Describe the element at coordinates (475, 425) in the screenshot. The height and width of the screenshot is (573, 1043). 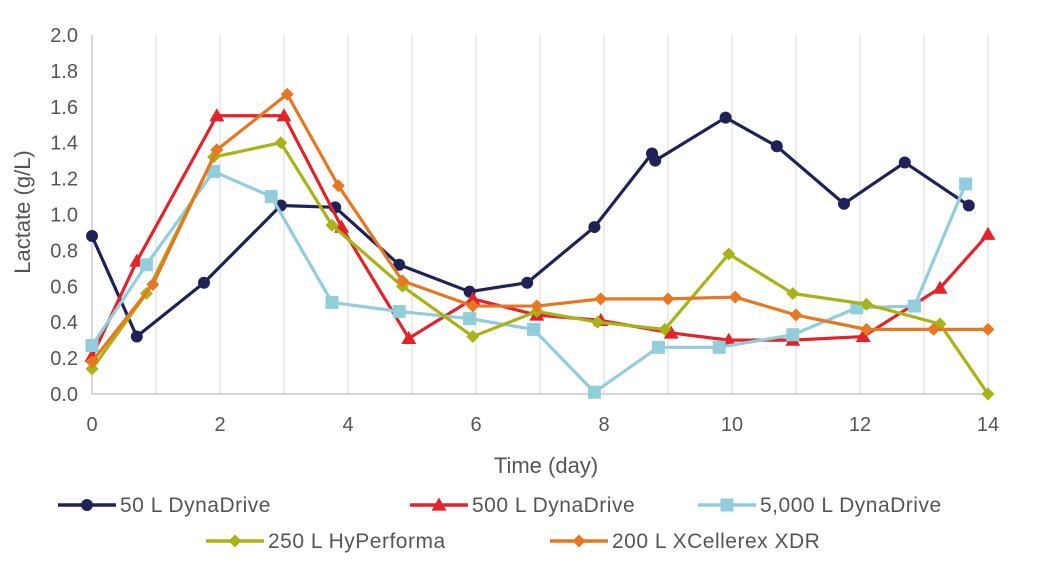
I see `x-tick-label: 6` at that location.